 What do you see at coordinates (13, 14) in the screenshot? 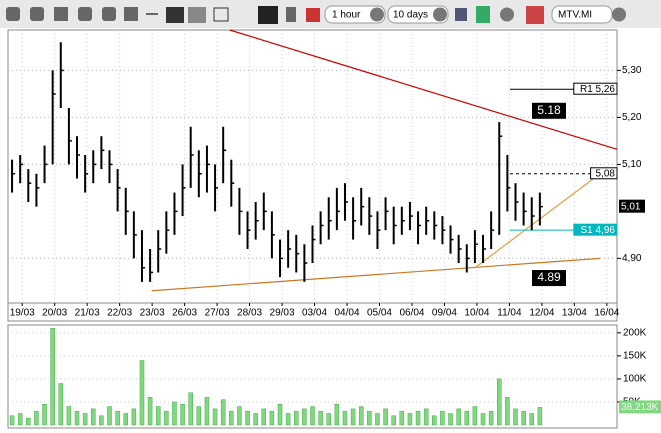
I see `zoom-in` at bounding box center [13, 14].